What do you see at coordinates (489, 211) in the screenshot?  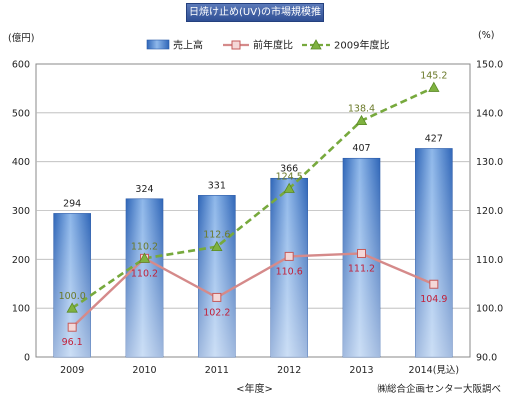 I see `right-tick-label: 120.0` at bounding box center [489, 211].